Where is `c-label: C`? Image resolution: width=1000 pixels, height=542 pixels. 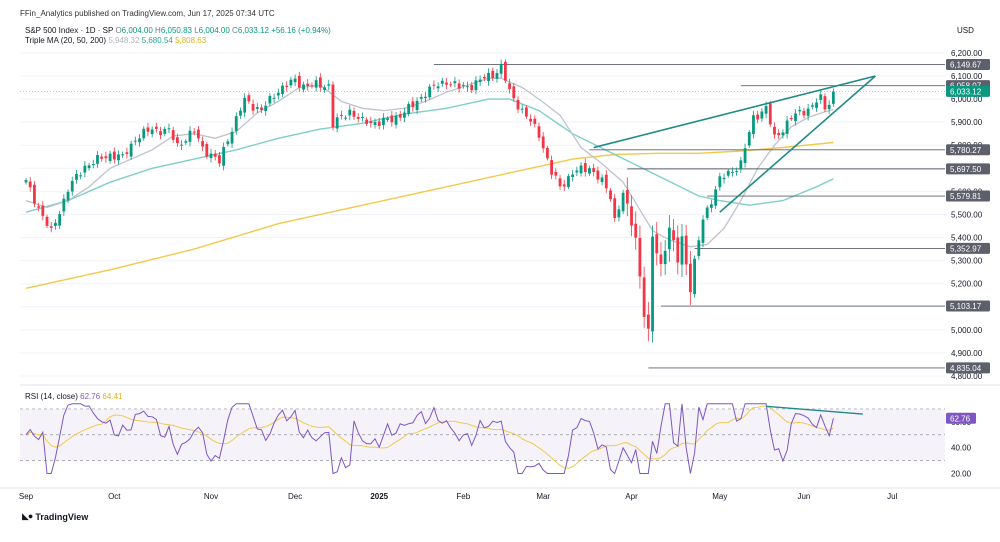 c-label: C is located at coordinates (235, 30).